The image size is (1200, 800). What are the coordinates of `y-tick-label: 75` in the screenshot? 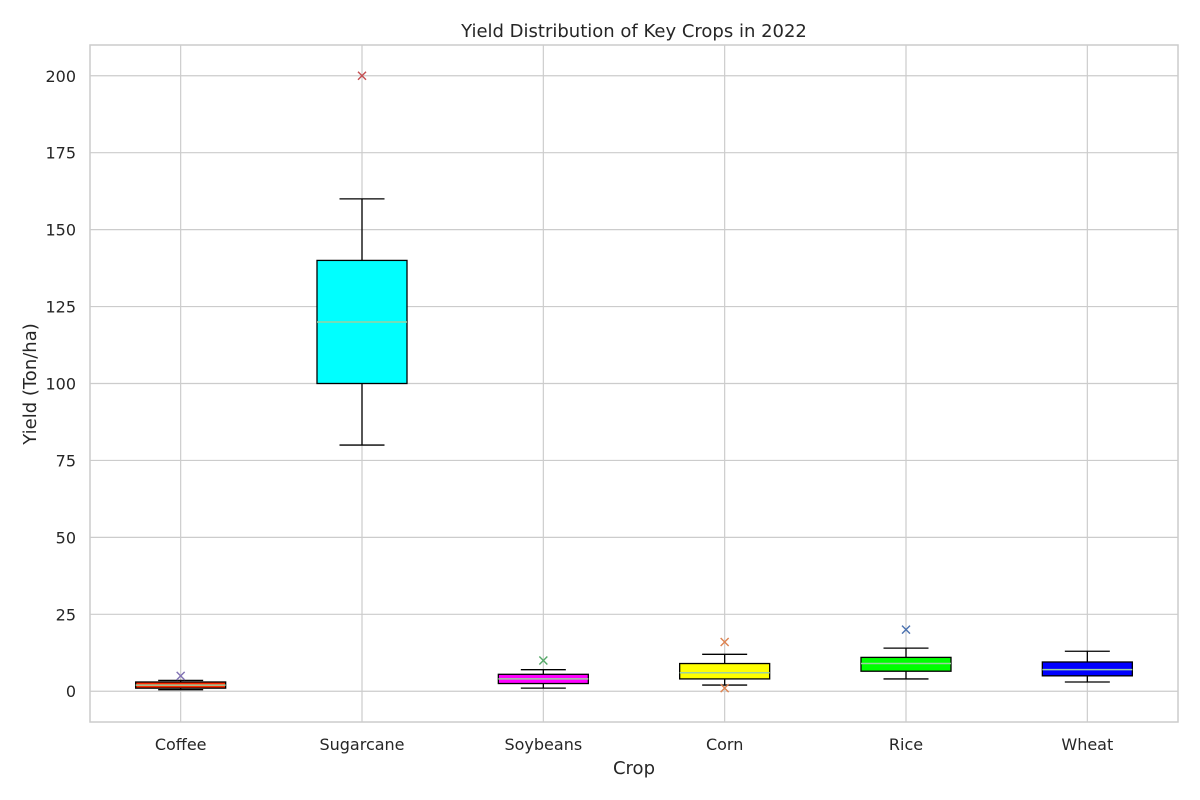 It's located at (66, 460).